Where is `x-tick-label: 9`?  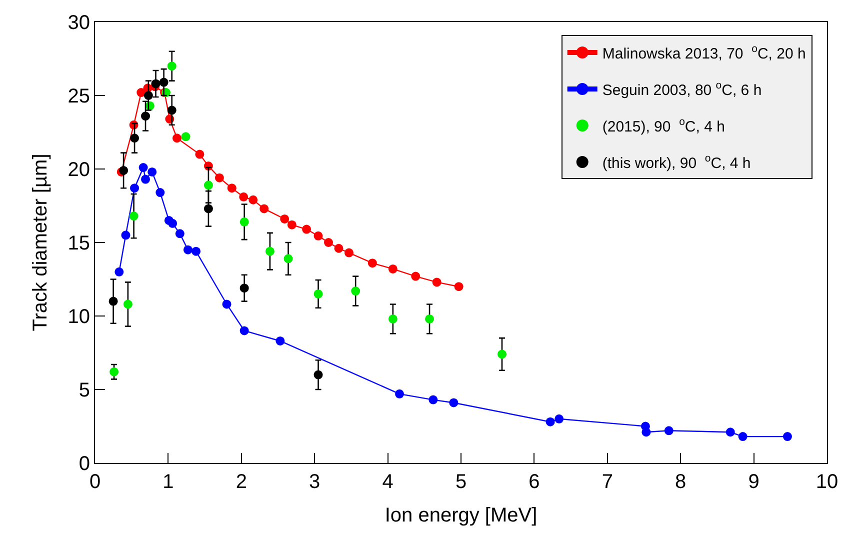 x-tick-label: 9 is located at coordinates (754, 482).